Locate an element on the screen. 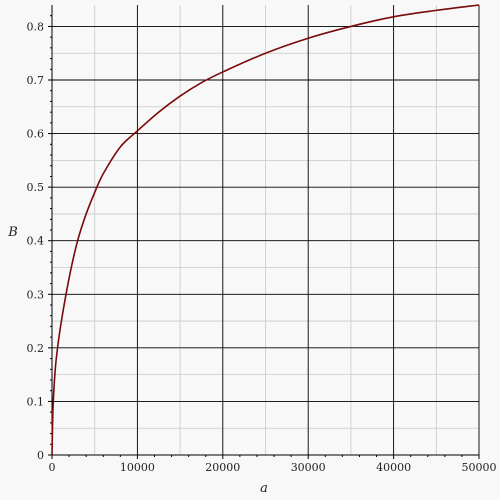  x-tick-label: 20000 is located at coordinates (222, 467).